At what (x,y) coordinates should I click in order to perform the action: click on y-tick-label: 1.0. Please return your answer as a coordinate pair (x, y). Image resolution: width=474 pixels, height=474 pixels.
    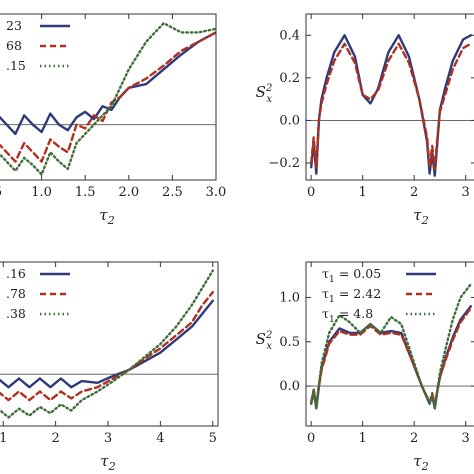
    Looking at the image, I should click on (289, 297).